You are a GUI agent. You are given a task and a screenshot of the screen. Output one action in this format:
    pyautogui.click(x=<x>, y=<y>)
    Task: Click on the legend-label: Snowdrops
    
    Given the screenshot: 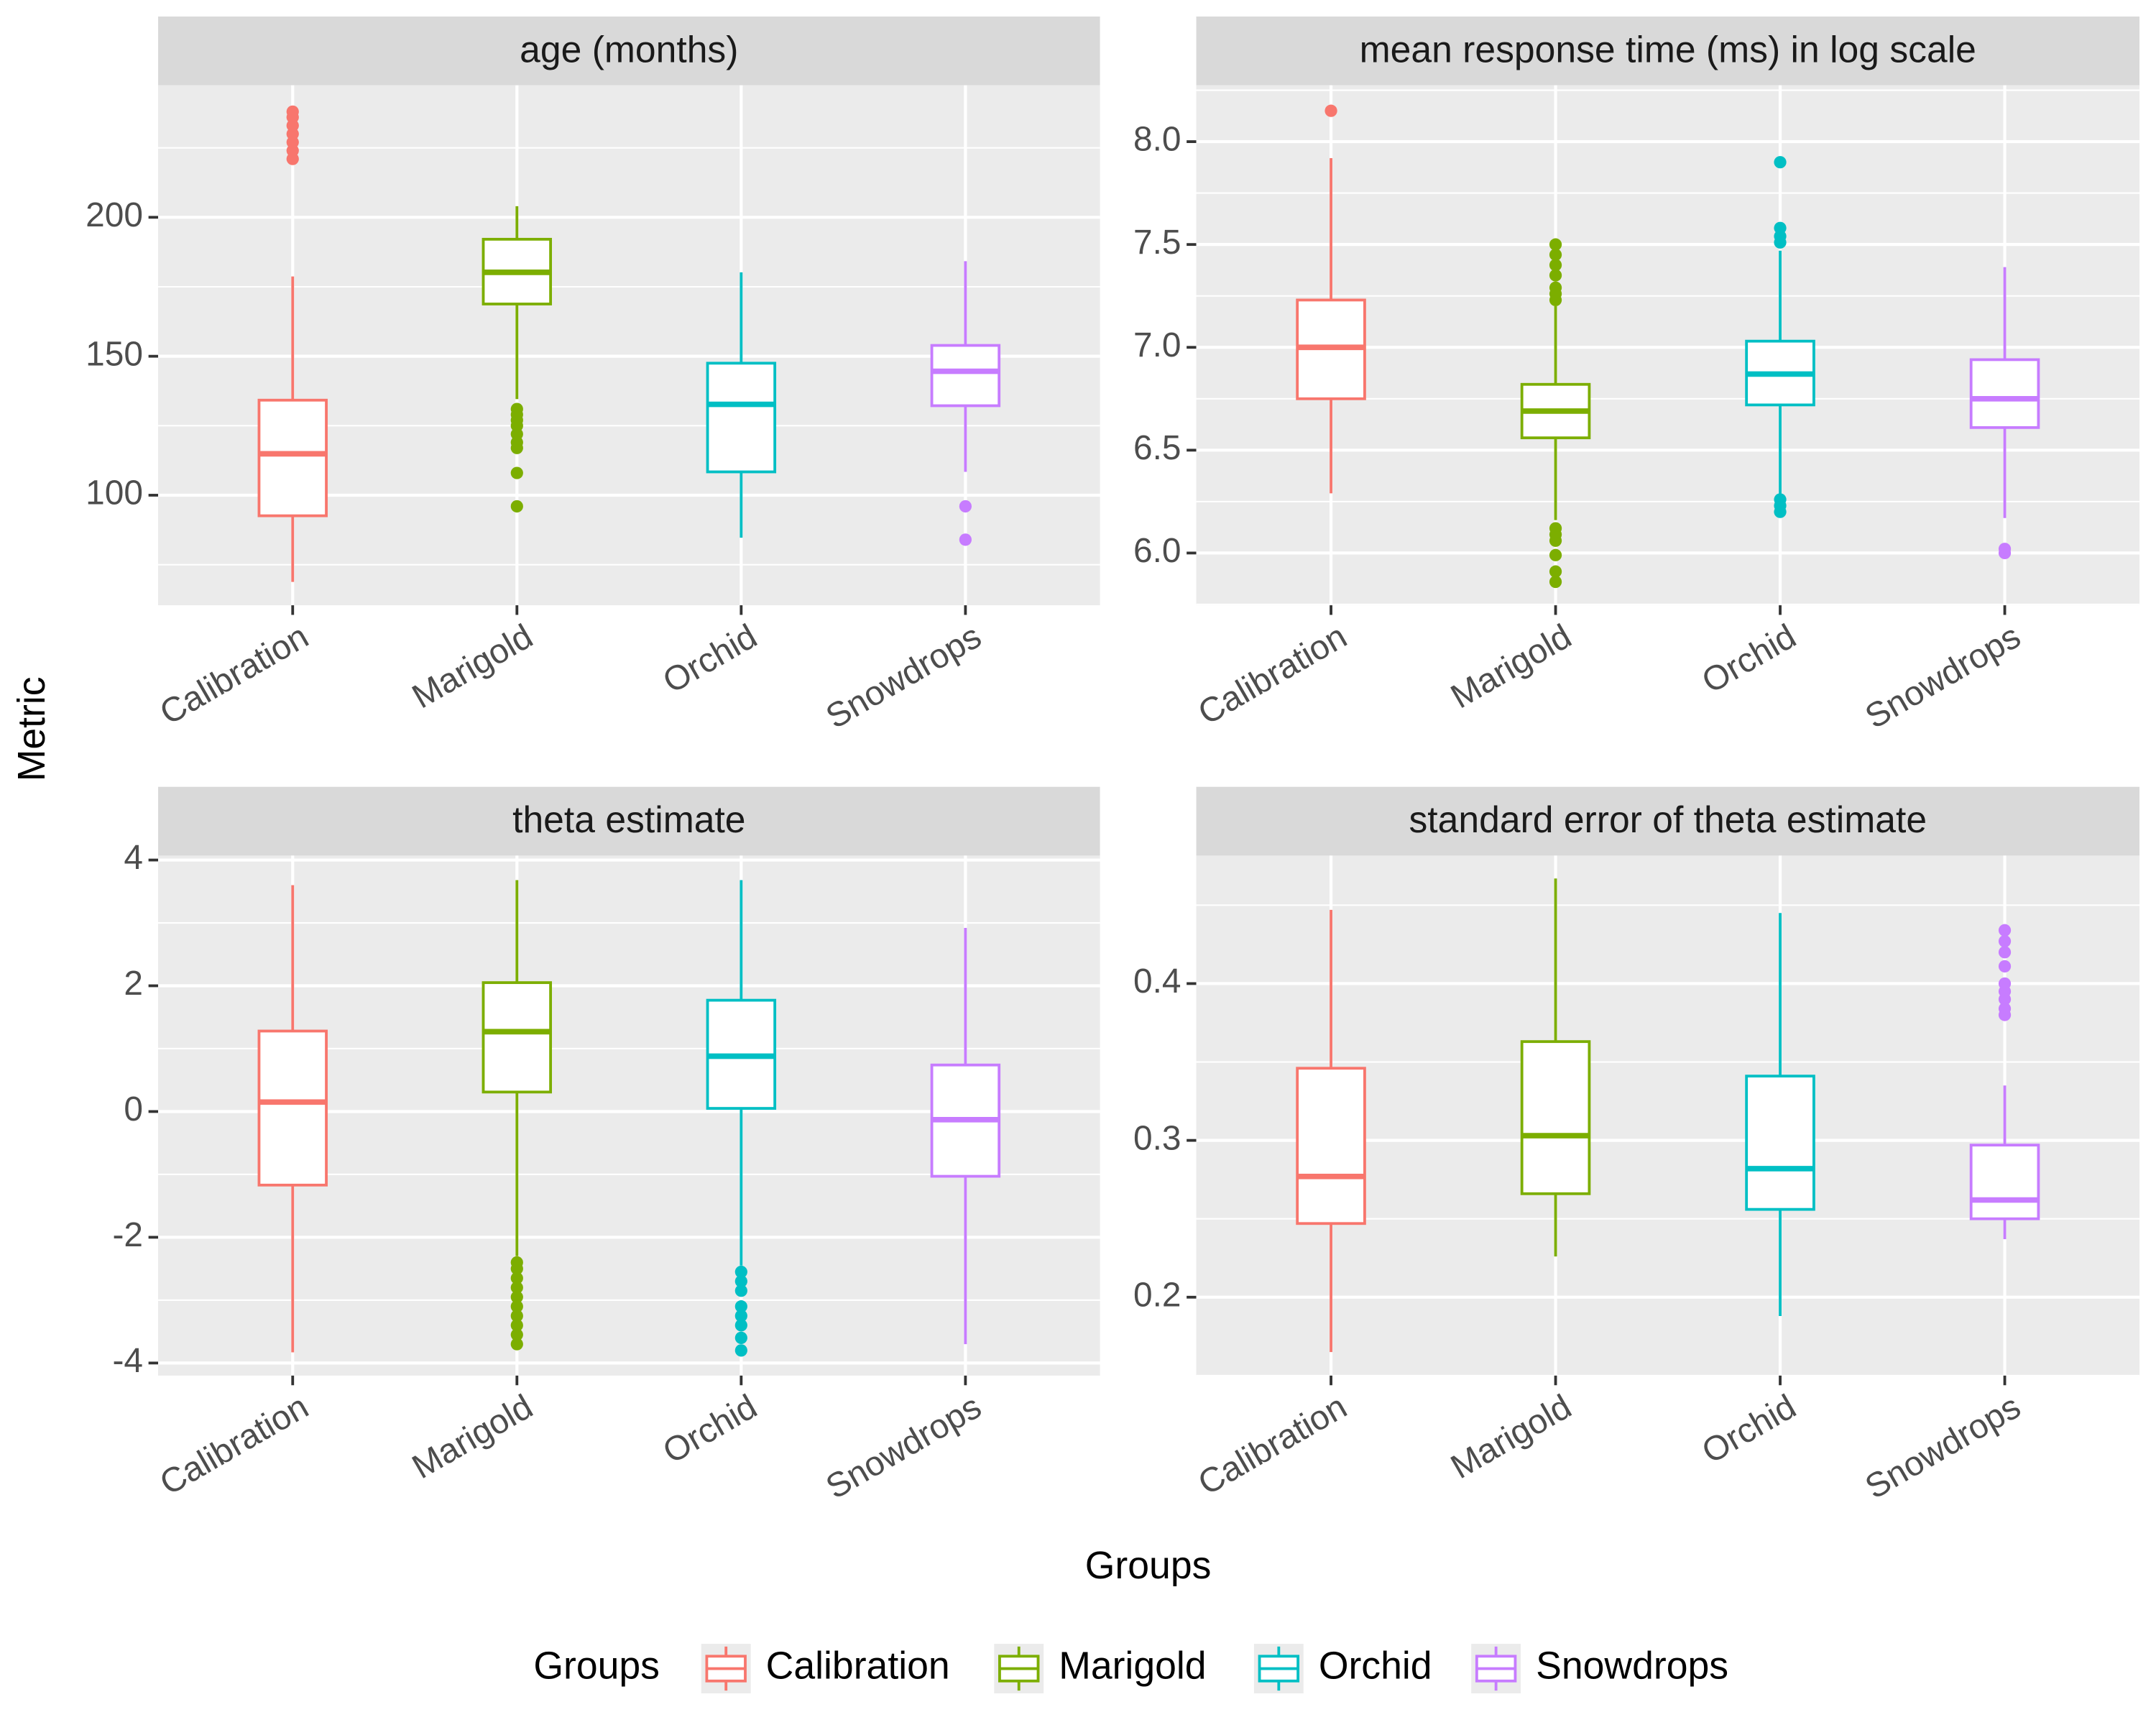 What is the action you would take?
    pyautogui.click(x=1632, y=1666)
    